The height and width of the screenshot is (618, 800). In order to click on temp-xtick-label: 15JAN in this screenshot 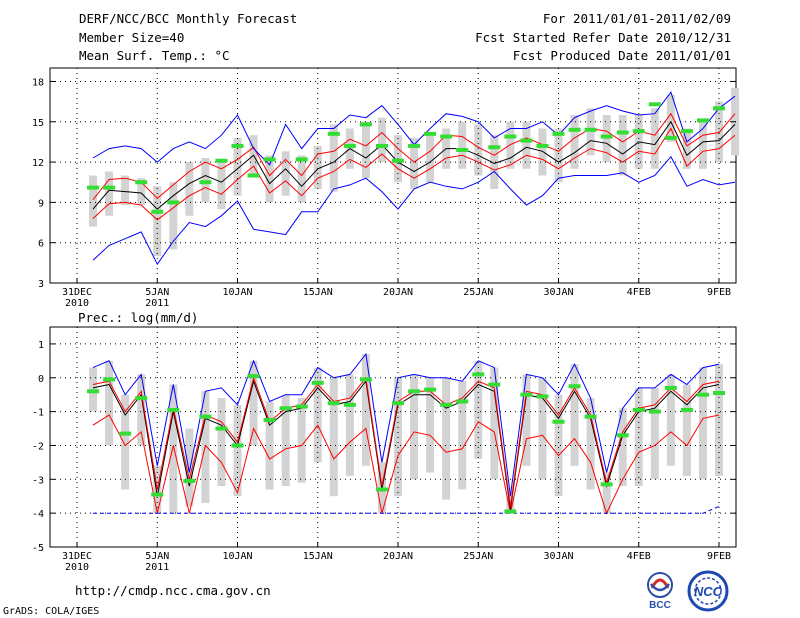, I will do `click(318, 292)`.